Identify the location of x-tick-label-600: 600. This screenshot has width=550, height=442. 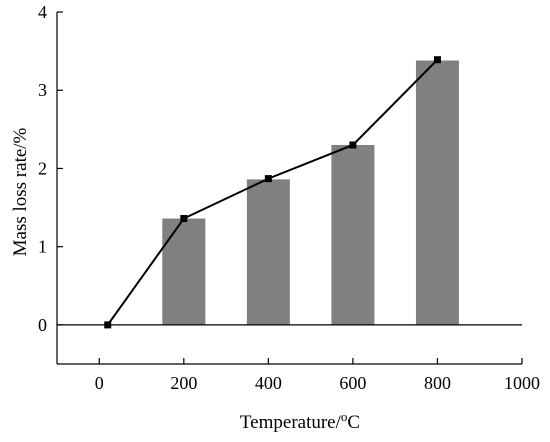
(352, 383).